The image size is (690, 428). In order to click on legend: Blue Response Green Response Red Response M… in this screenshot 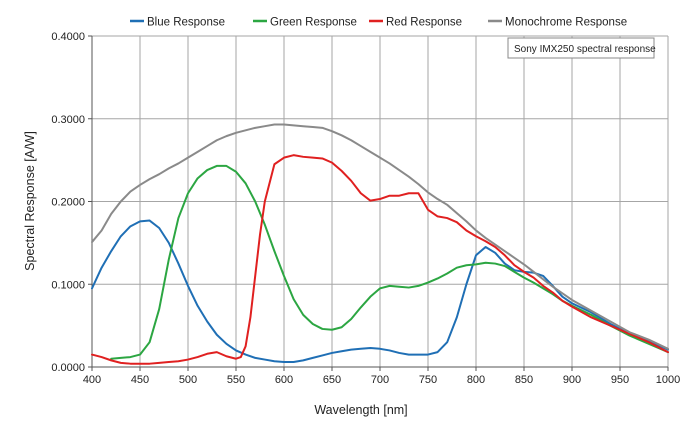, I will do `click(378, 23)`.